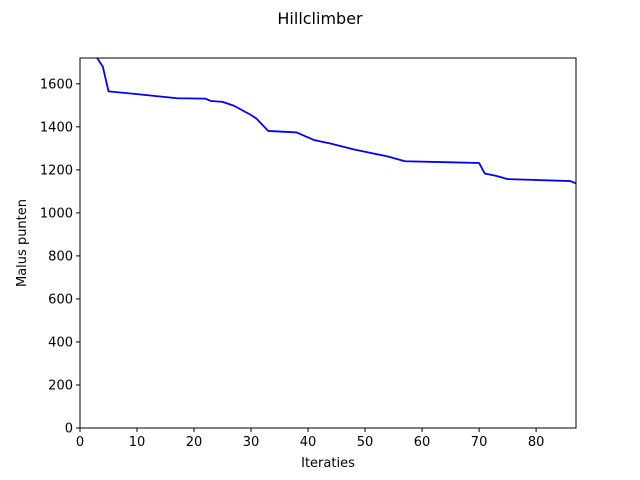 The image size is (640, 480). I want to click on y-tick-label: 800, so click(60, 256).